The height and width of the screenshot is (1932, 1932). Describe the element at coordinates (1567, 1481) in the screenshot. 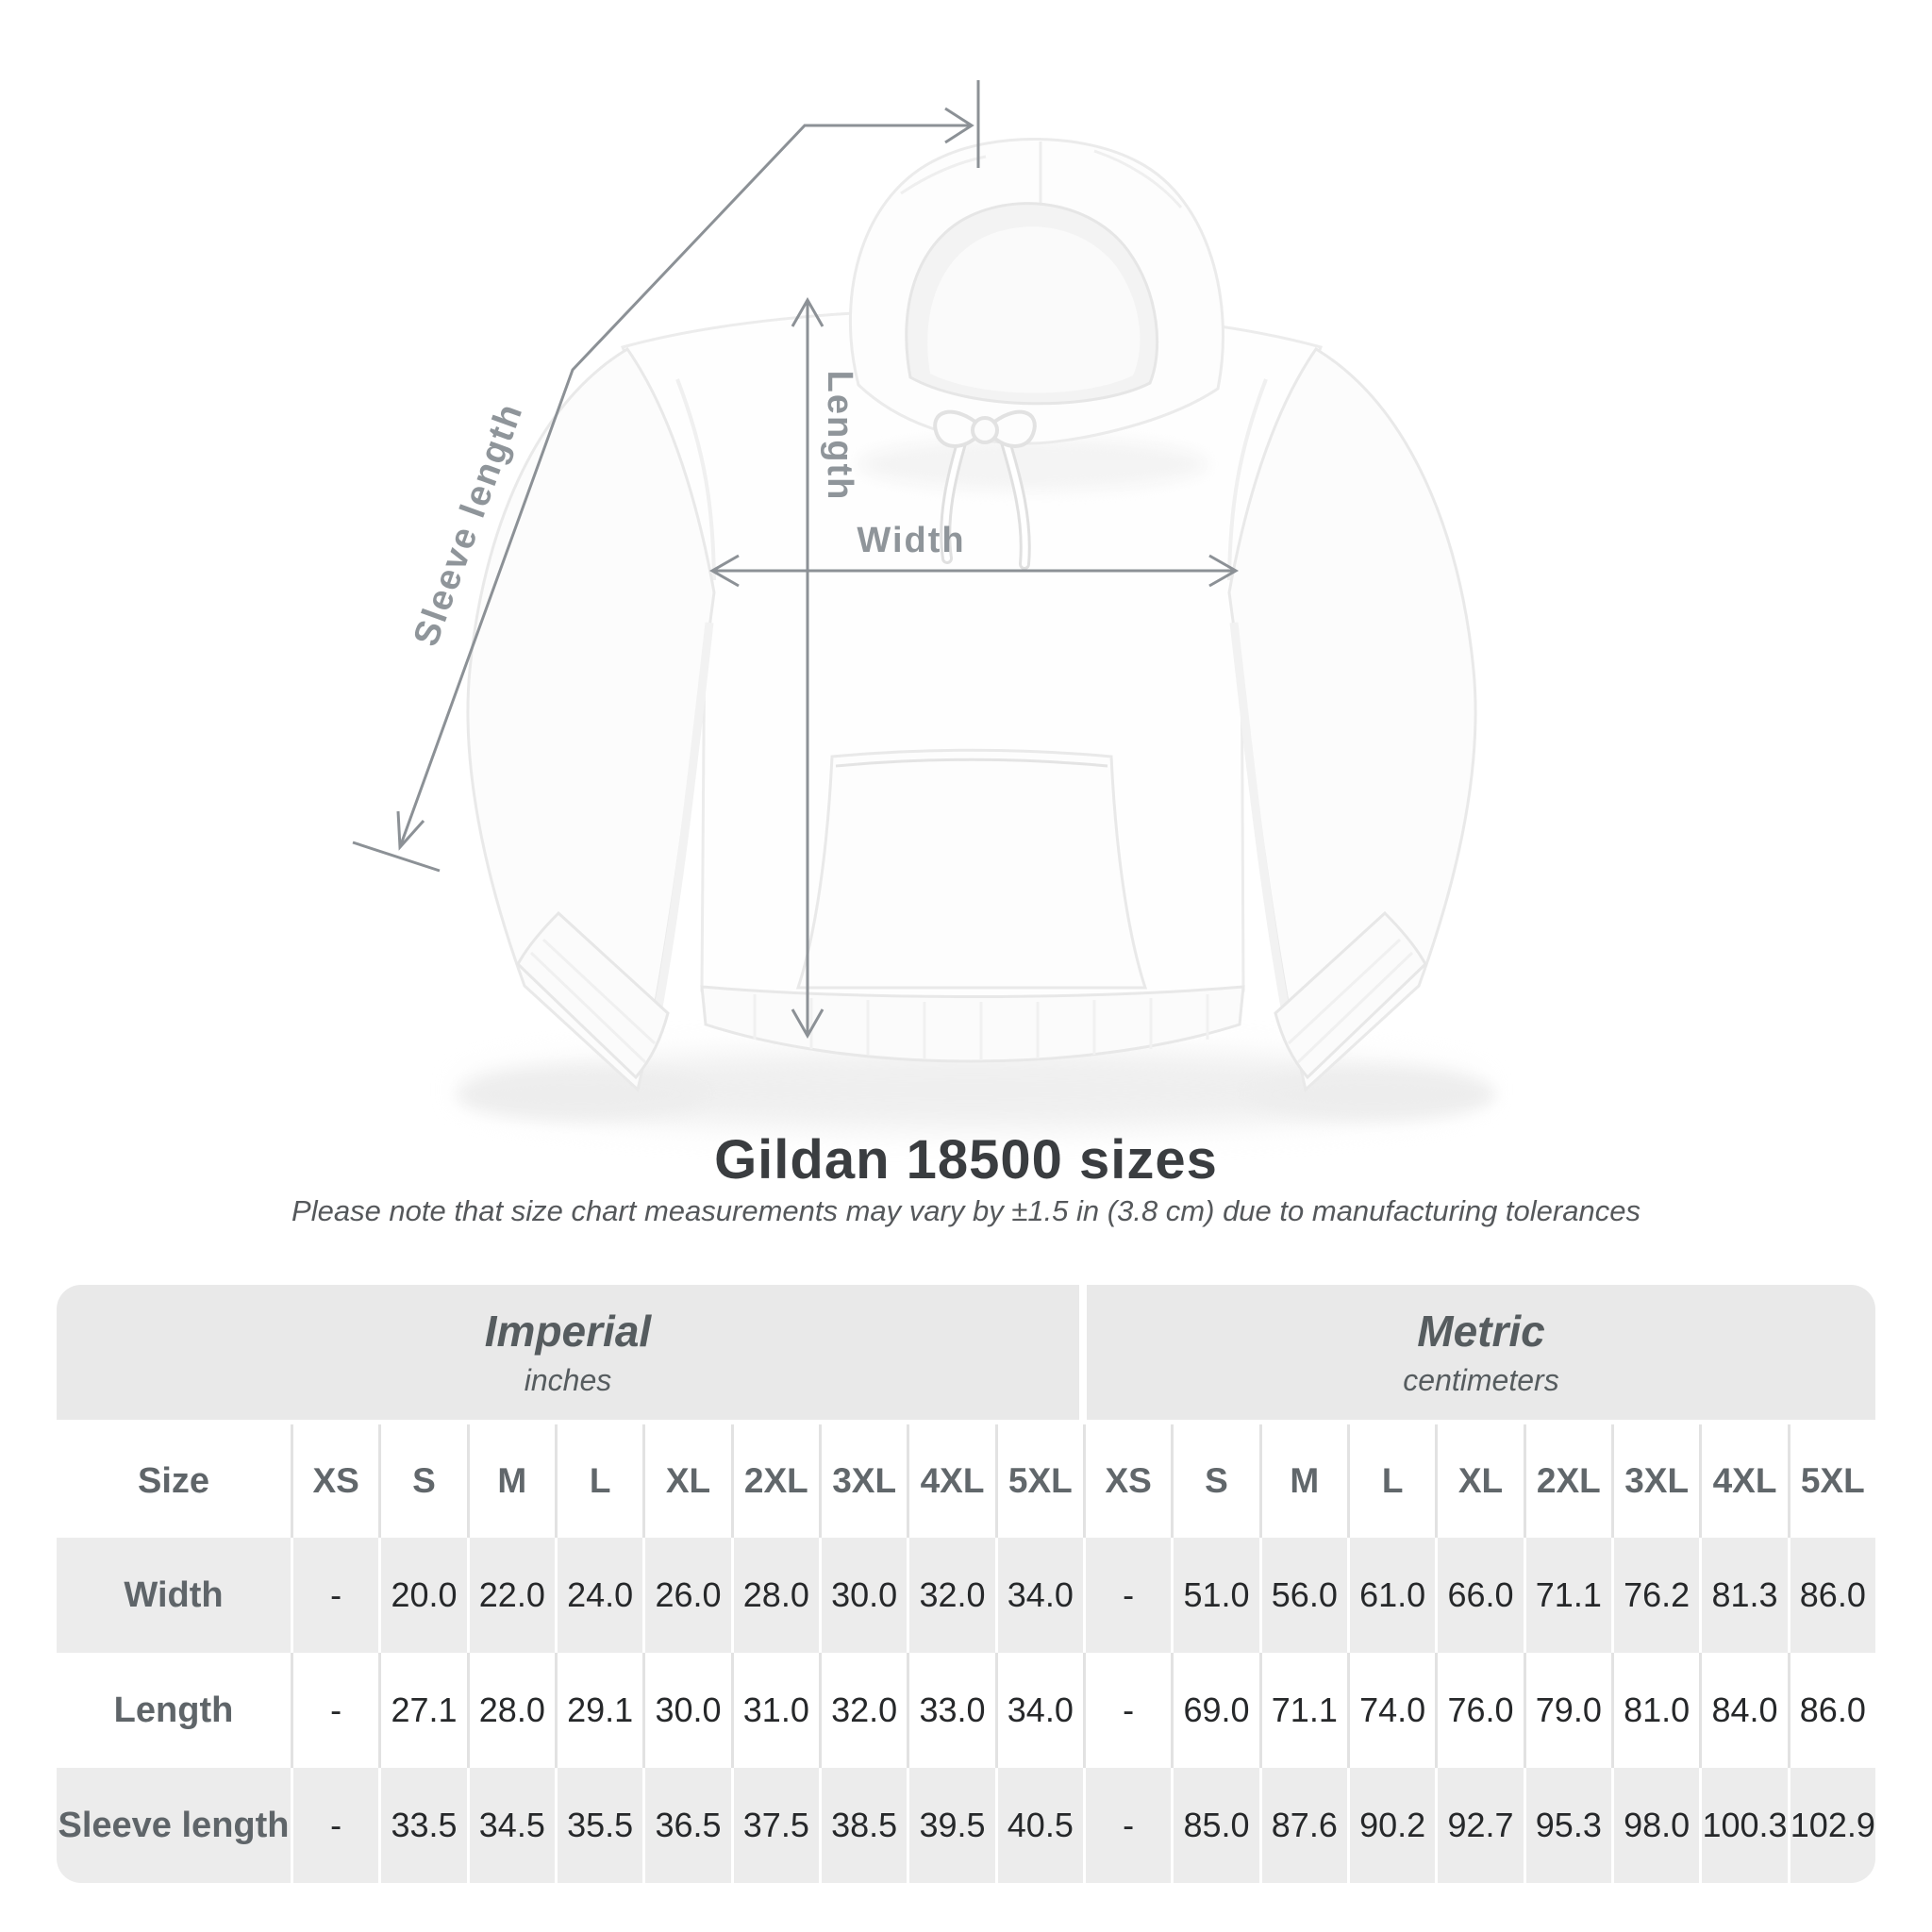

I see `size-header-metric-2xl: 2XL` at that location.